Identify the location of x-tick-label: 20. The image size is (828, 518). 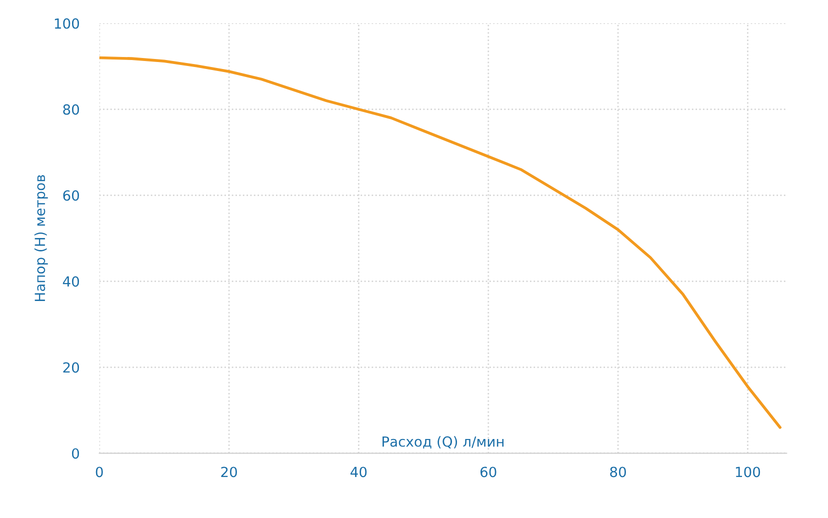
(229, 472).